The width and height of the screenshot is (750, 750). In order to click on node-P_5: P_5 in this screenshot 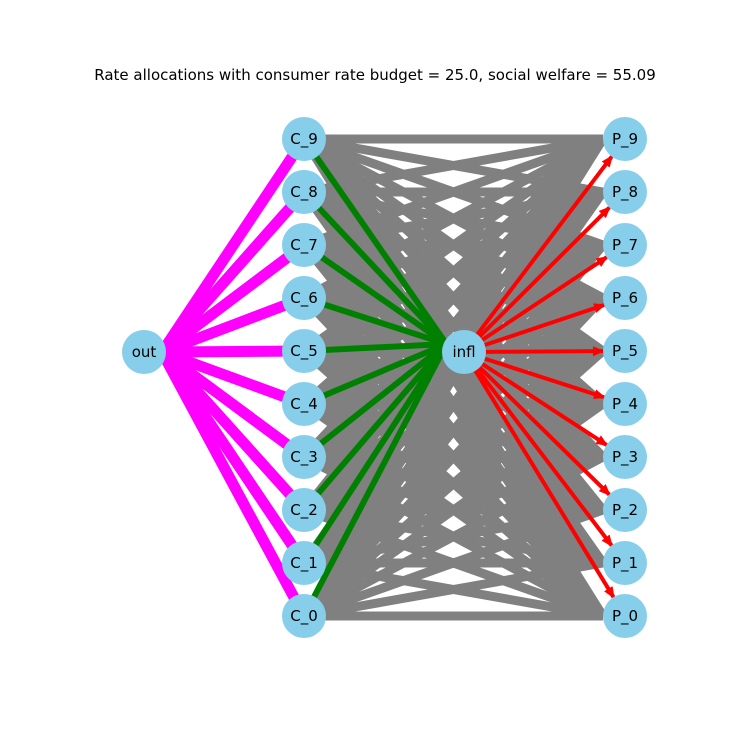, I will do `click(625, 351)`.